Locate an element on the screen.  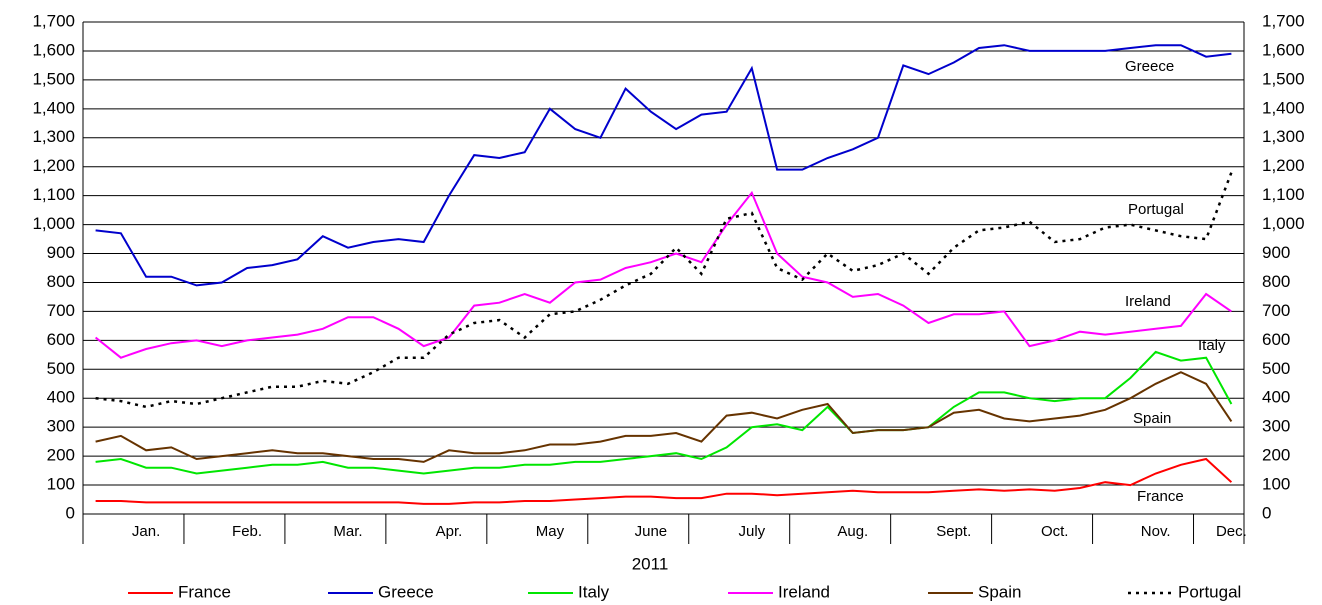
y2-tick-label: 600 is located at coordinates (1276, 339).